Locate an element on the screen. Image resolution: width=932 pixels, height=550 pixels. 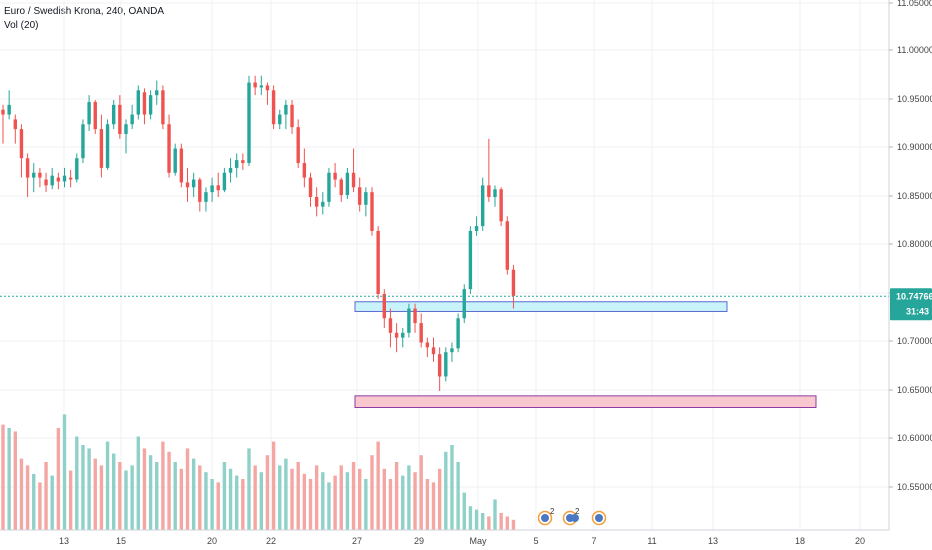
support-zone is located at coordinates (541, 306).